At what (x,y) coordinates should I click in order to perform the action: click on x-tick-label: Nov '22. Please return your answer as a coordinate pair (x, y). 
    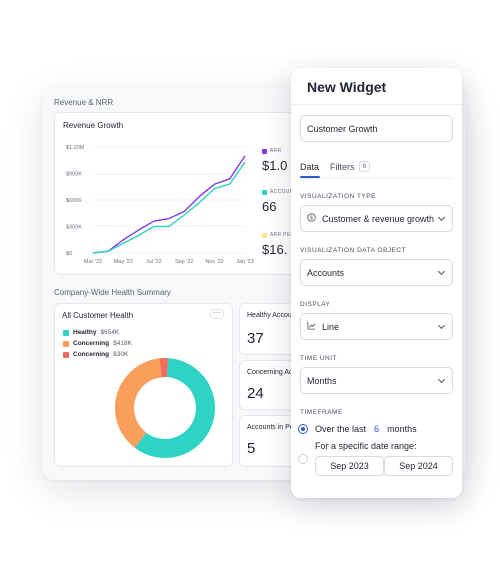
    Looking at the image, I should click on (214, 262).